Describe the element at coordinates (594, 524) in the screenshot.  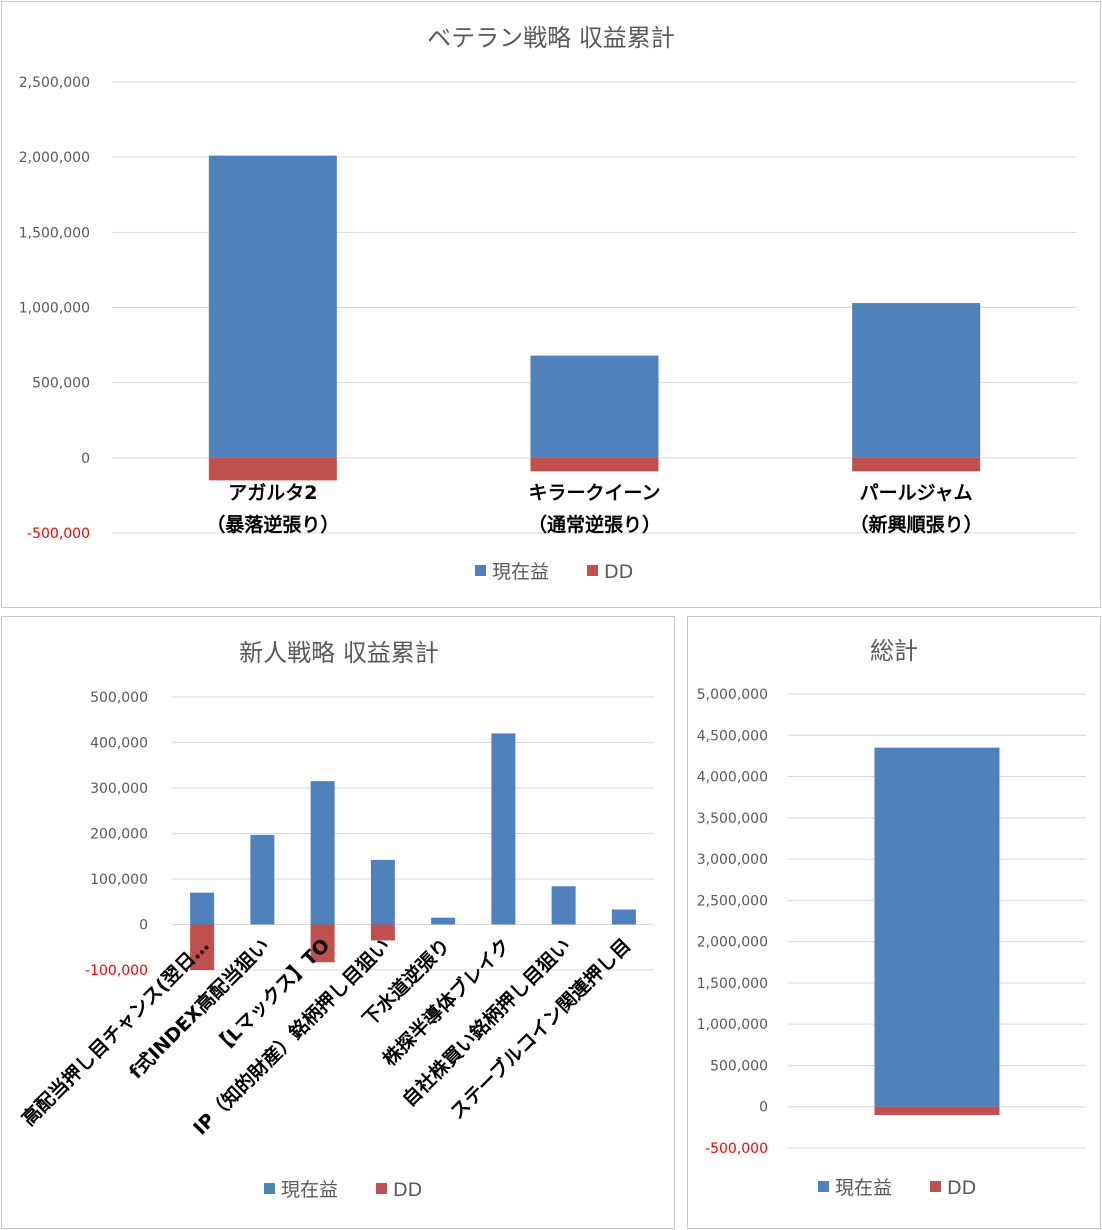
I see `x-category-label: （通常逆張り）` at that location.